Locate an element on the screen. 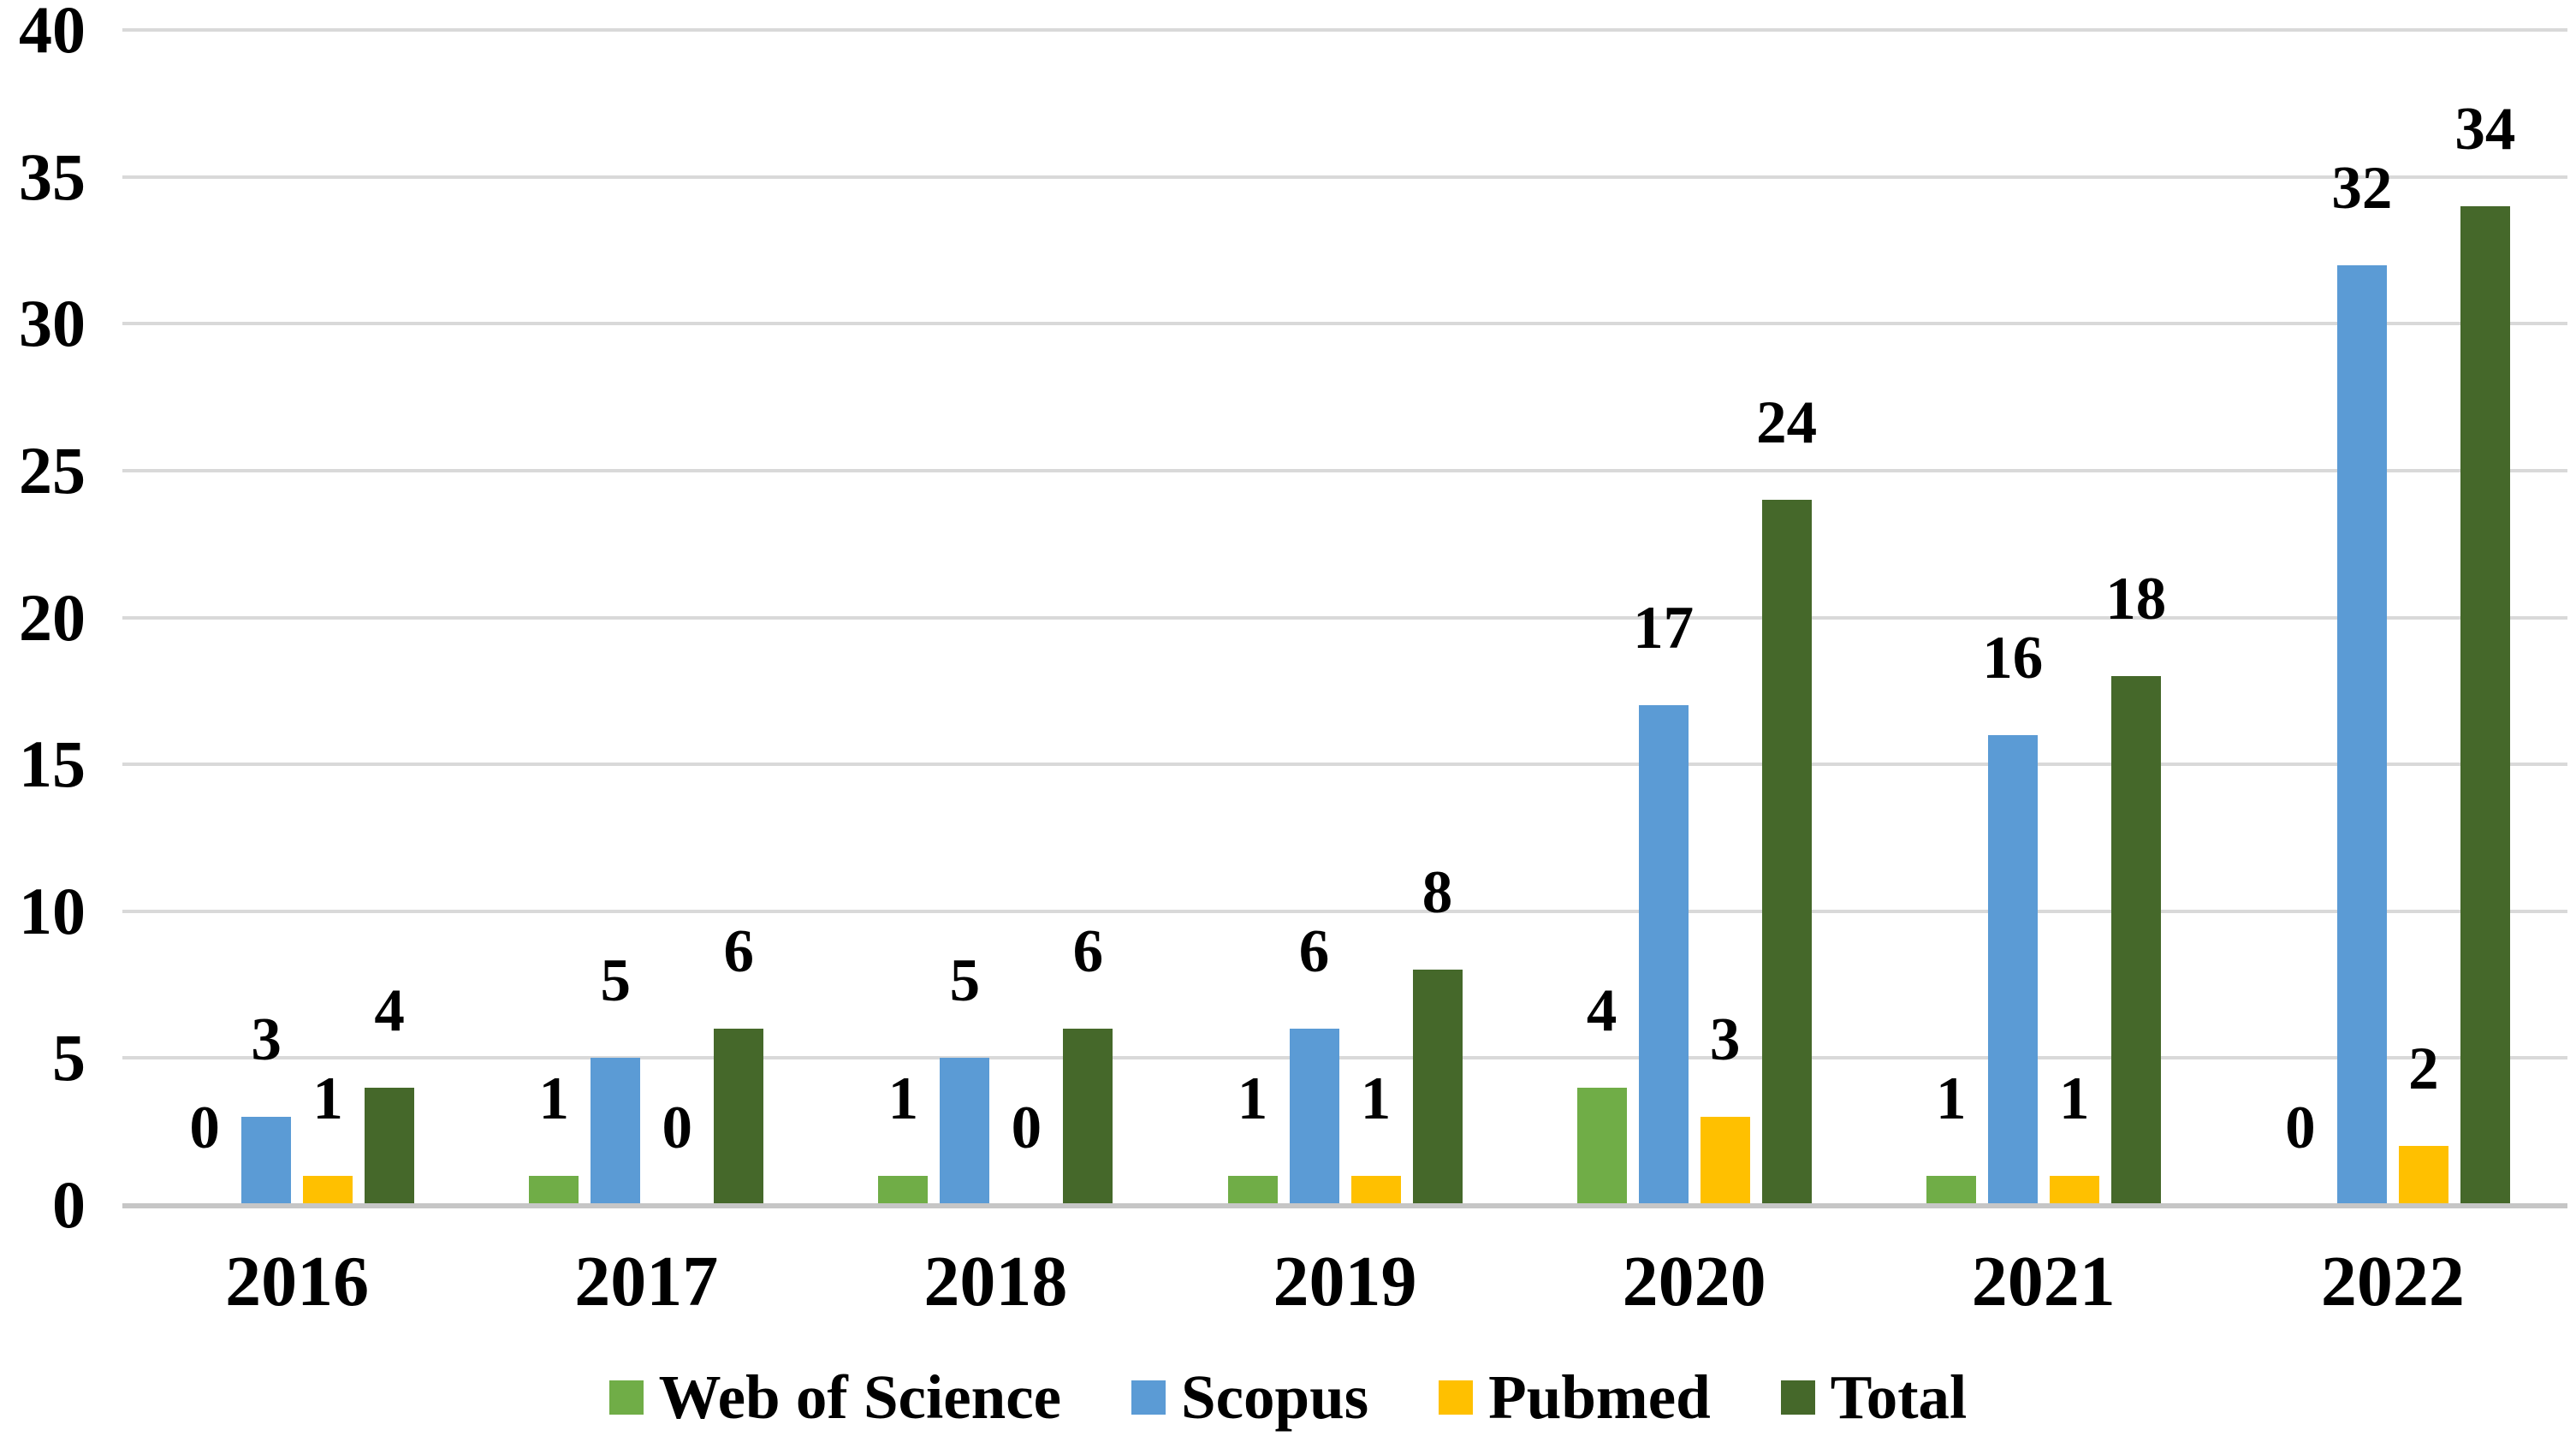 This screenshot has width=2576, height=1454. legend-swatch-web-of-science is located at coordinates (626, 1397).